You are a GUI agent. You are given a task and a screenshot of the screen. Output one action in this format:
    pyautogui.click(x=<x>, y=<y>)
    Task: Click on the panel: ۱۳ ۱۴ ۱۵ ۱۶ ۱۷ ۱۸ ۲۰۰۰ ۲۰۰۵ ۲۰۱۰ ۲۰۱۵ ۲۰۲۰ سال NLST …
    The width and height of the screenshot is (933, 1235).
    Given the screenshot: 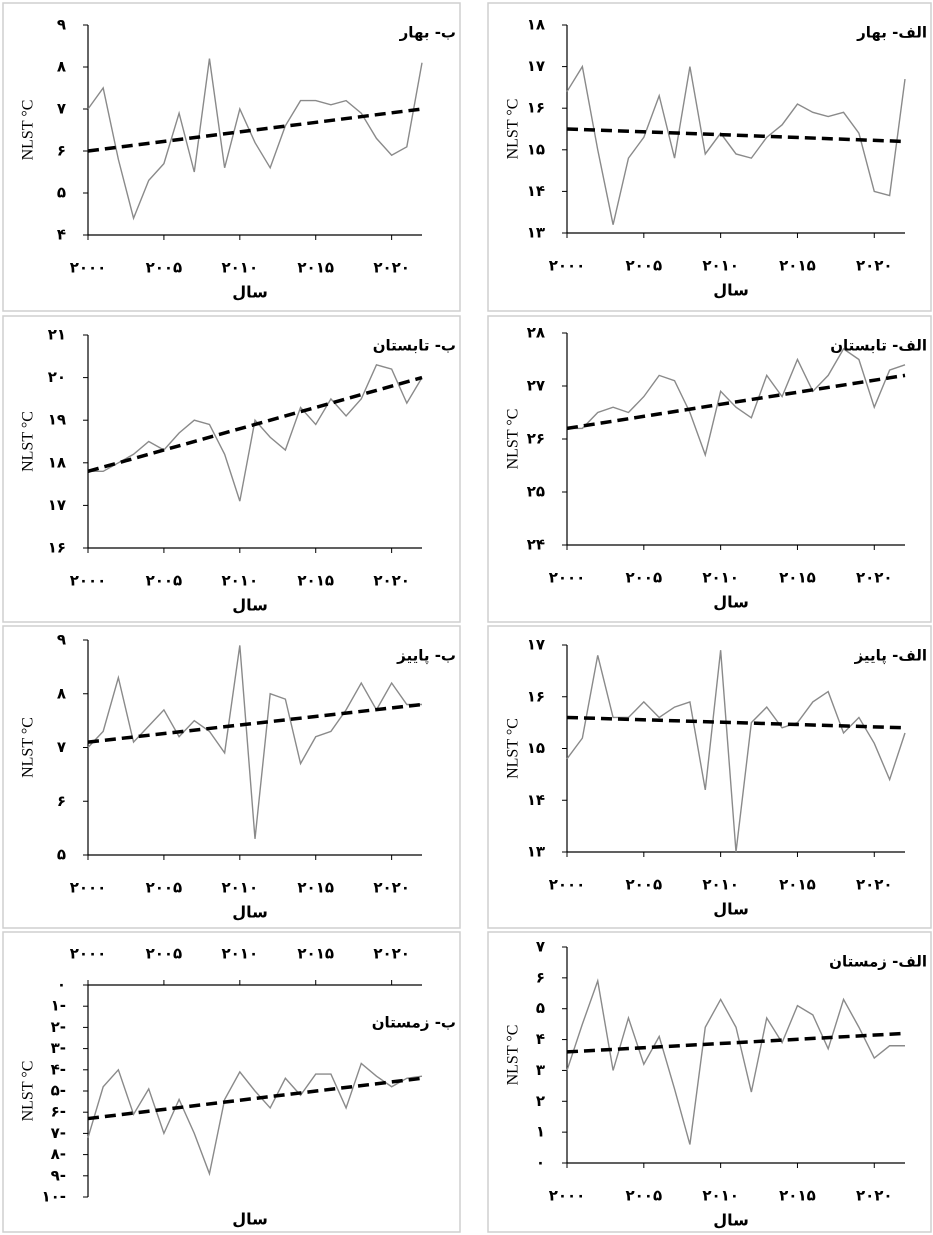 What is the action you would take?
    pyautogui.click(x=709, y=157)
    